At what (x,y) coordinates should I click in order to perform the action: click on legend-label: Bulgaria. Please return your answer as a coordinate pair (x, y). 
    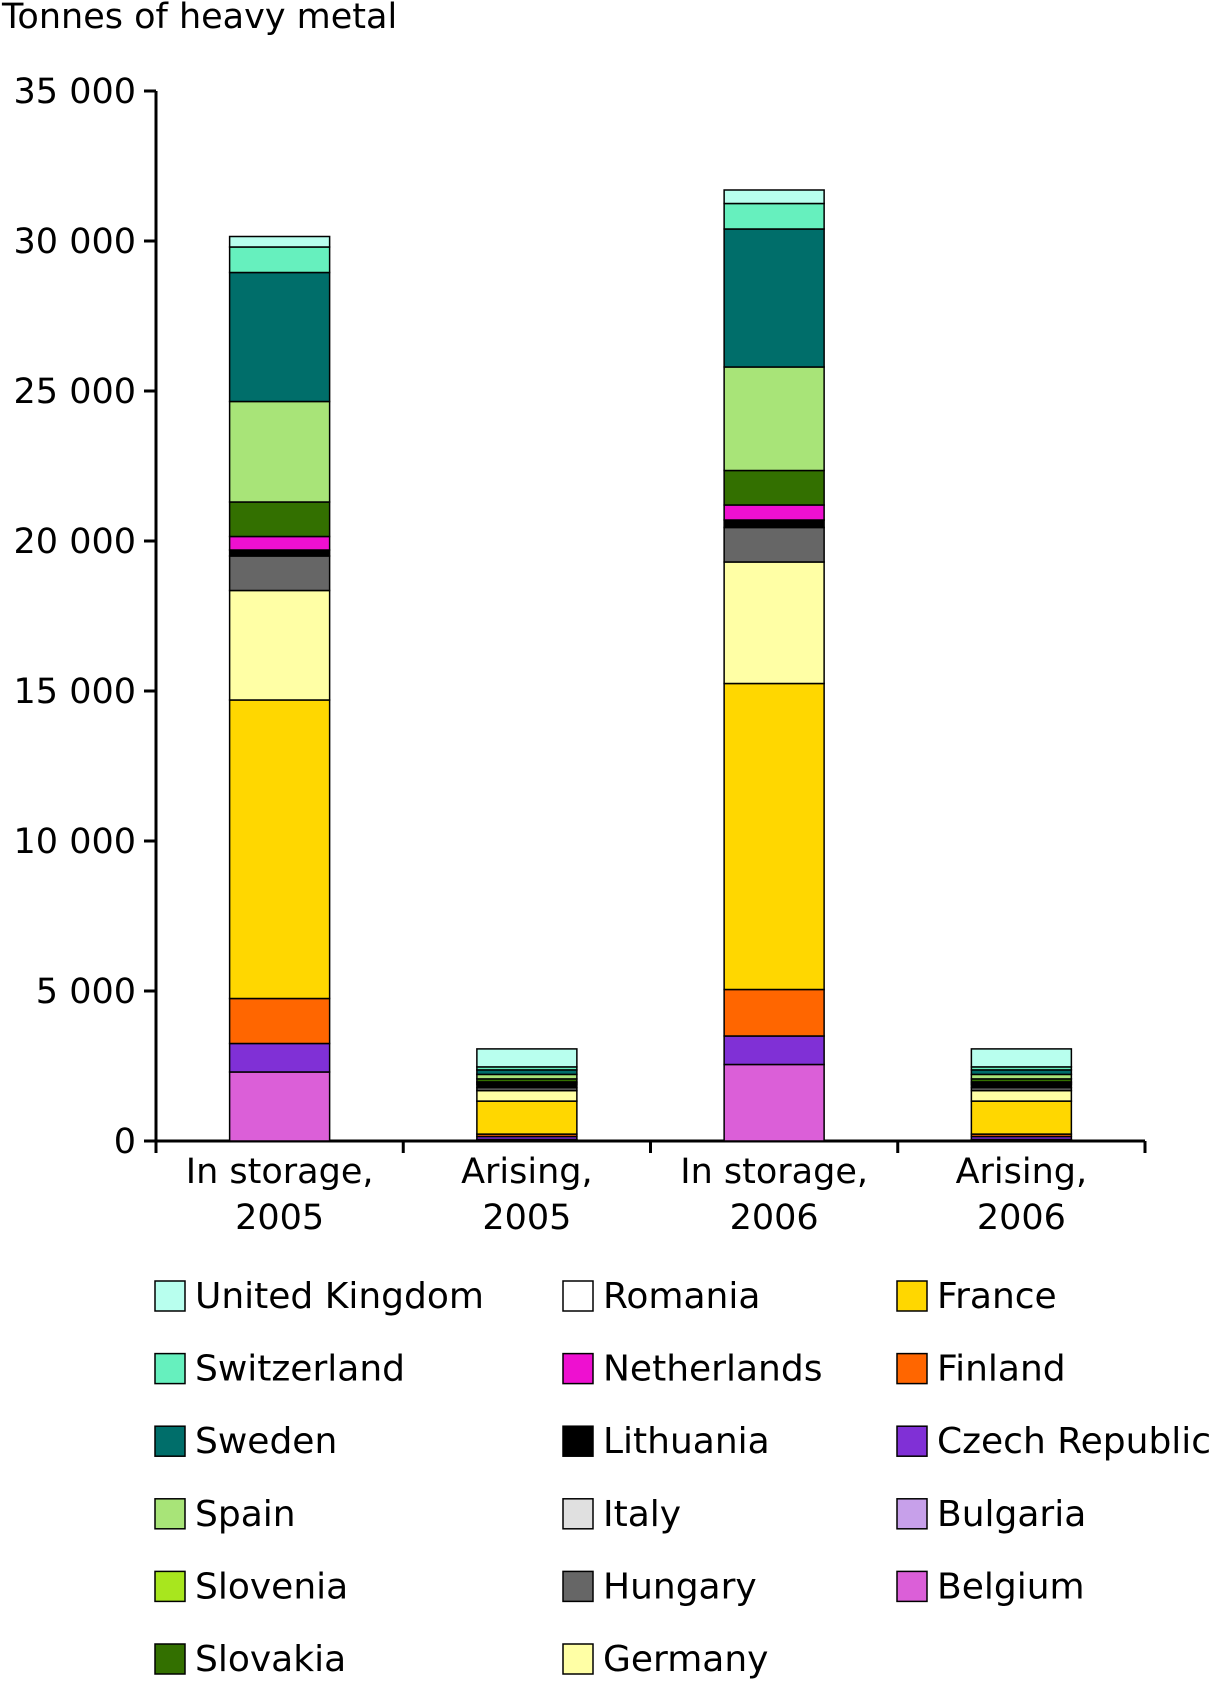
    Looking at the image, I should click on (1011, 1514).